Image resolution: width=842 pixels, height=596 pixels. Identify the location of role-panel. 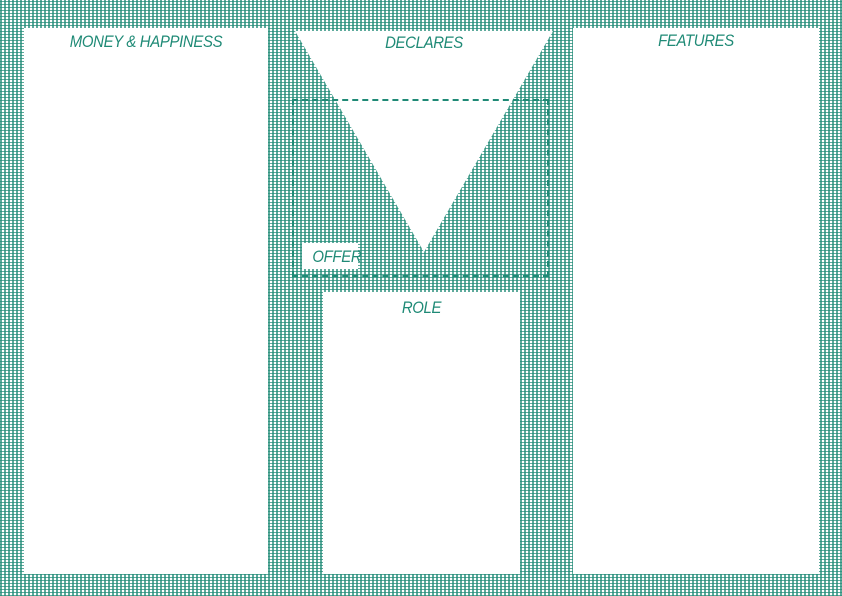
(421, 433).